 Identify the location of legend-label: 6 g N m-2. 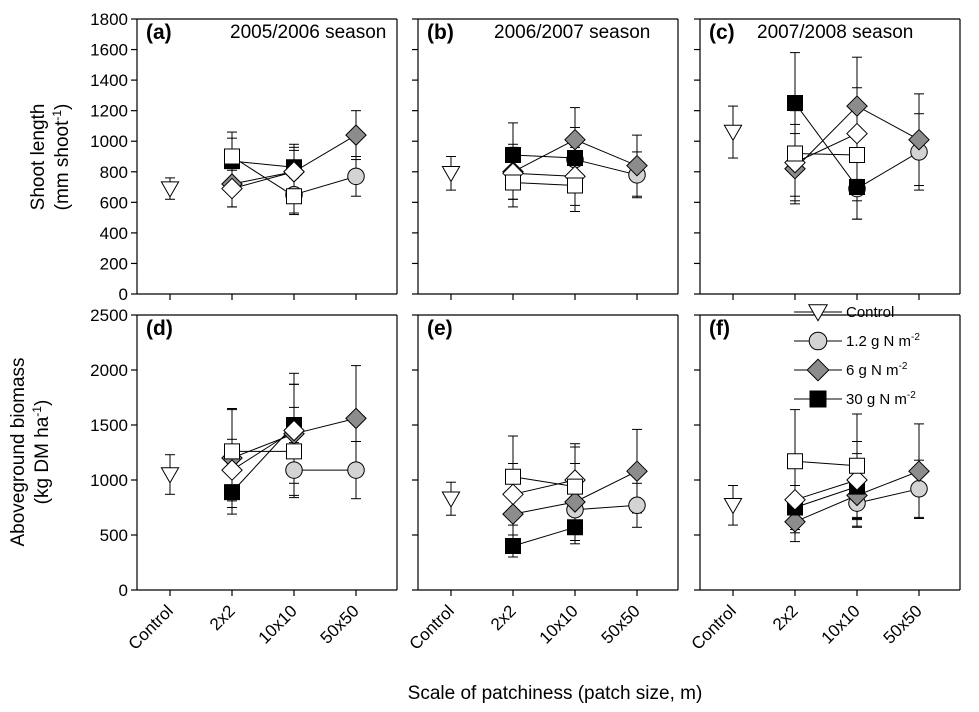
(877, 370).